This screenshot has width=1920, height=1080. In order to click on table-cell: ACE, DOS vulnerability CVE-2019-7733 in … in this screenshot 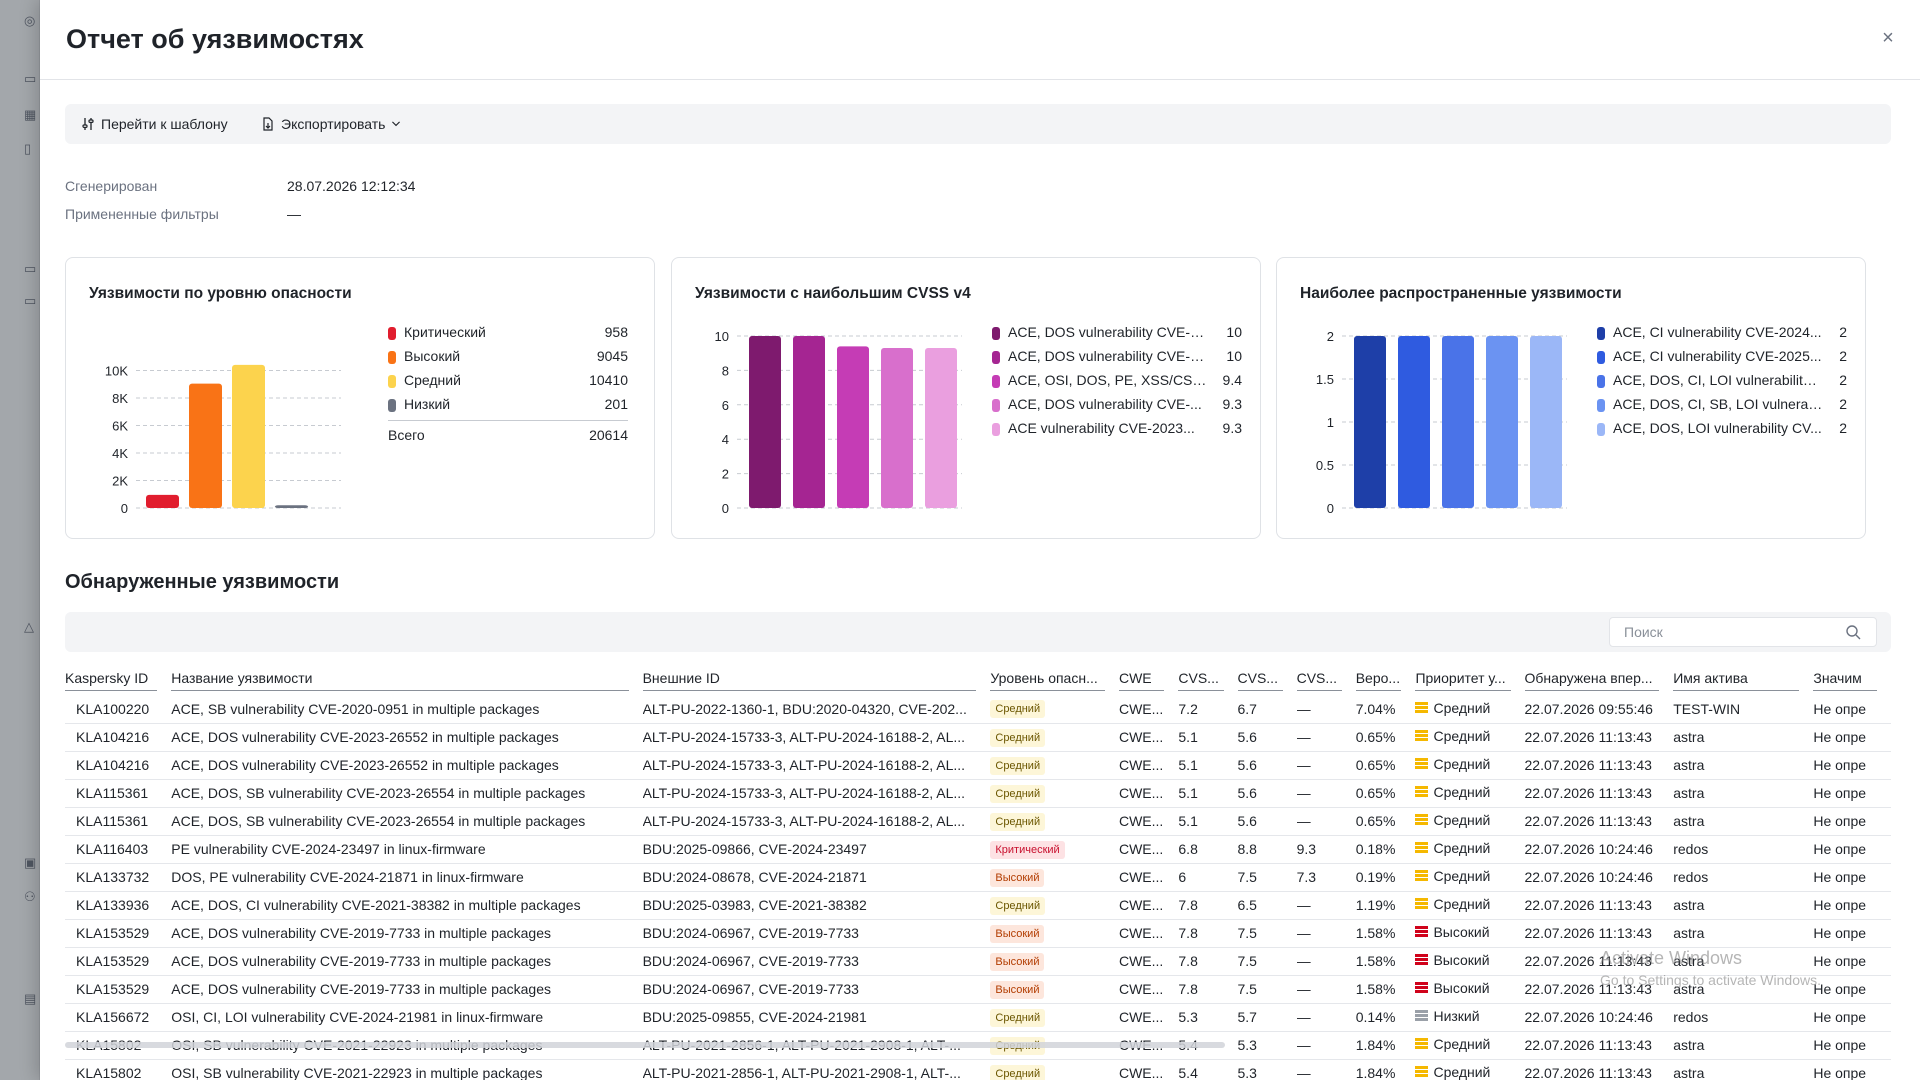, I will do `click(407, 933)`.